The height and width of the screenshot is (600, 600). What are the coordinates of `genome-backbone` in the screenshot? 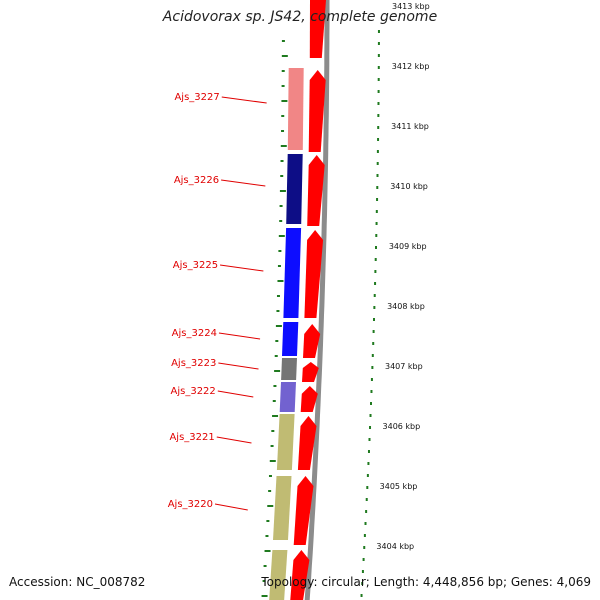 It's located at (317, 300).